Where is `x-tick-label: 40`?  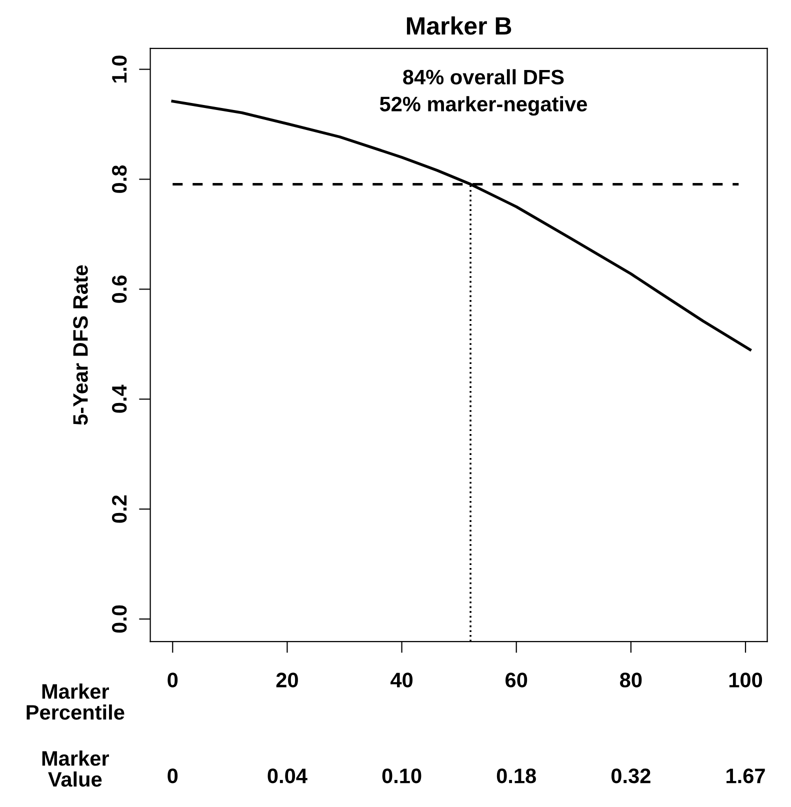 x-tick-label: 40 is located at coordinates (401, 680).